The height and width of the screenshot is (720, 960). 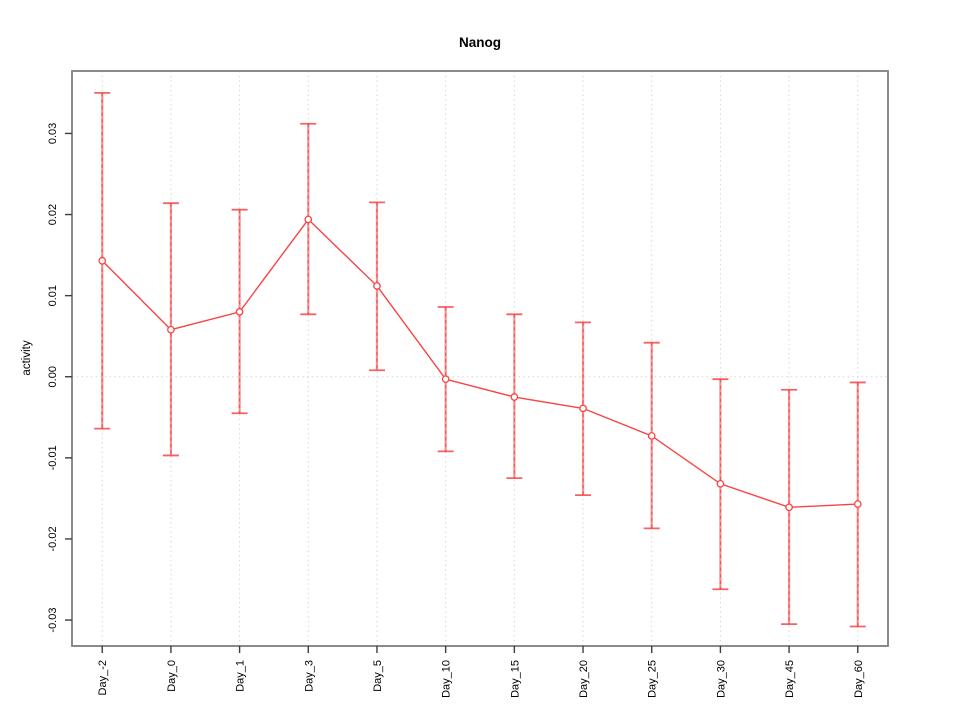 I want to click on x-tick-label: Day_25, so click(x=653, y=679).